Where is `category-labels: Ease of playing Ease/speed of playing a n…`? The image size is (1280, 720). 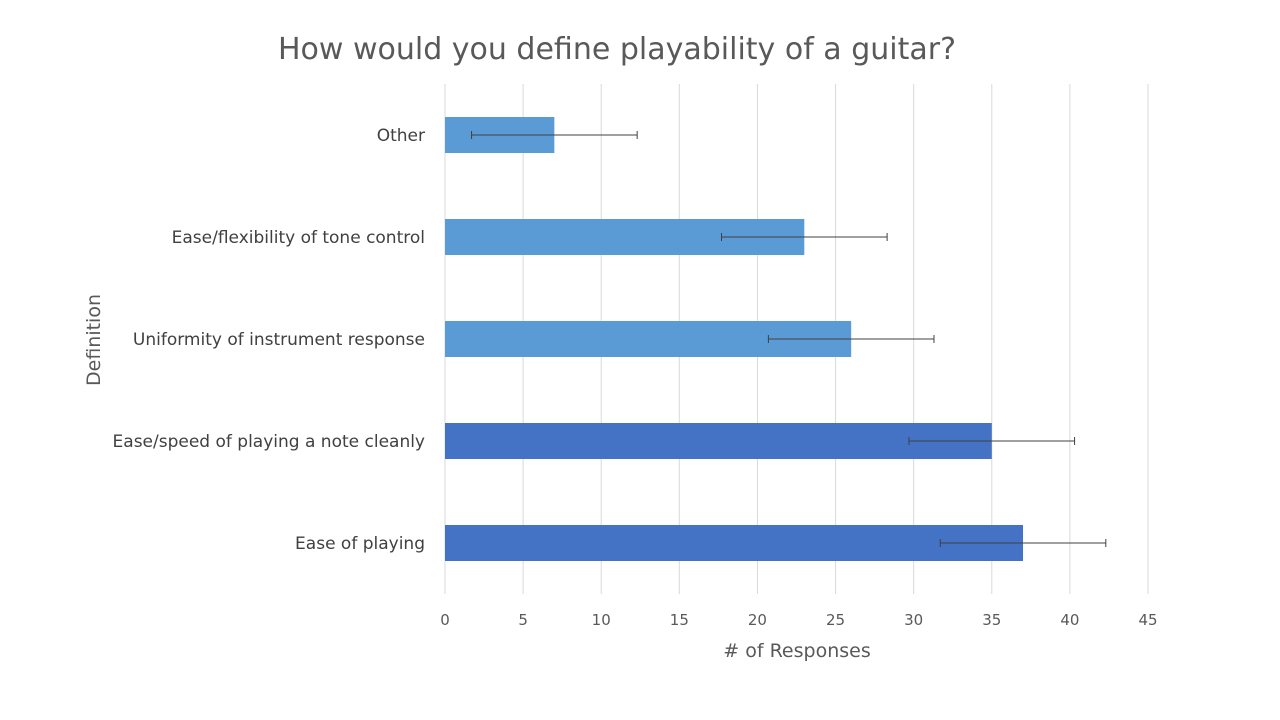
category-labels: Ease of playing Ease/speed of playing a n… is located at coordinates (269, 340).